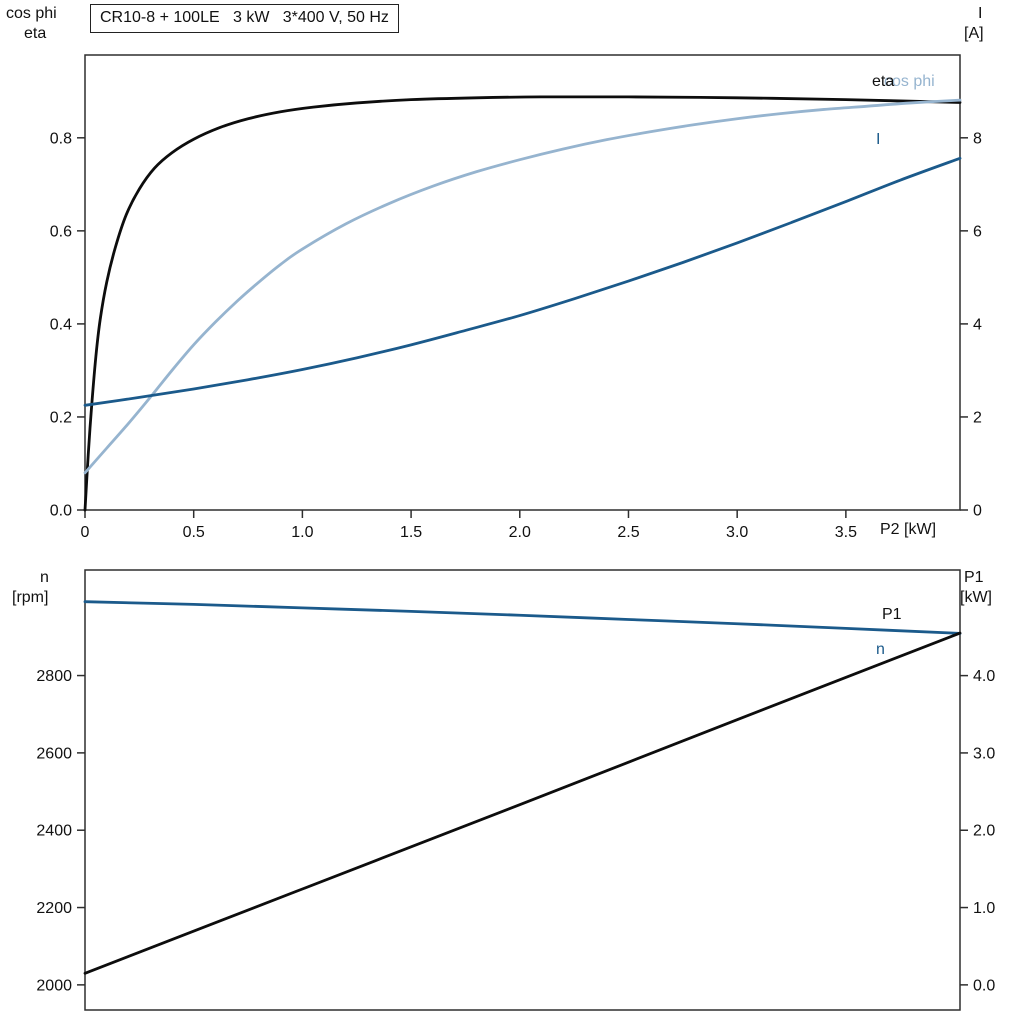  I want to click on left-tick-label: 2200, so click(54, 908).